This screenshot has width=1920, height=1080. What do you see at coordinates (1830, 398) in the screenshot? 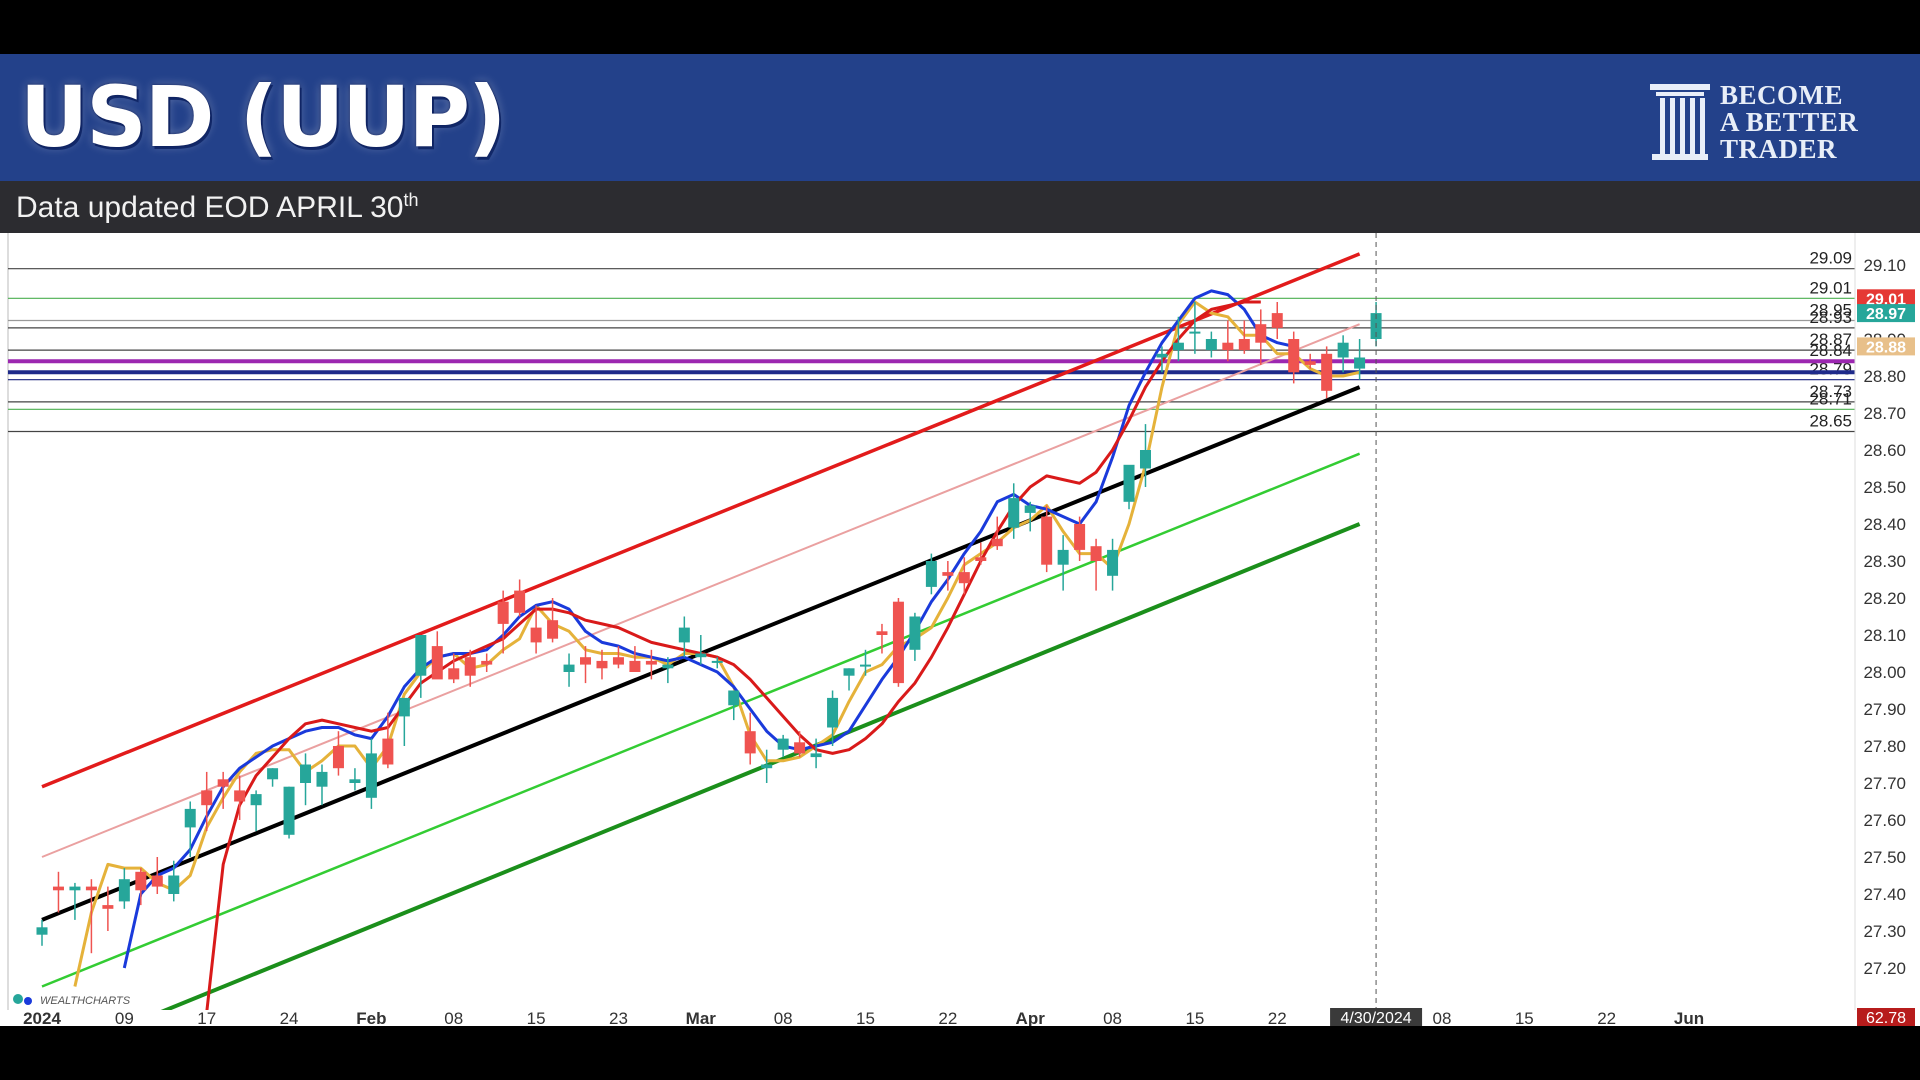
I see `level-label: 28.71` at bounding box center [1830, 398].